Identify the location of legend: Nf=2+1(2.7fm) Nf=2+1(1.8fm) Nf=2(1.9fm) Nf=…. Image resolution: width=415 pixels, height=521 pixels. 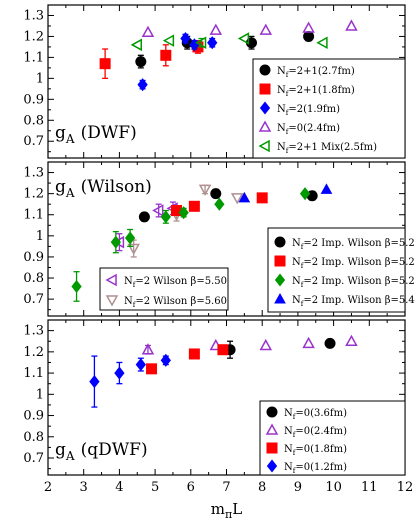
(329, 108).